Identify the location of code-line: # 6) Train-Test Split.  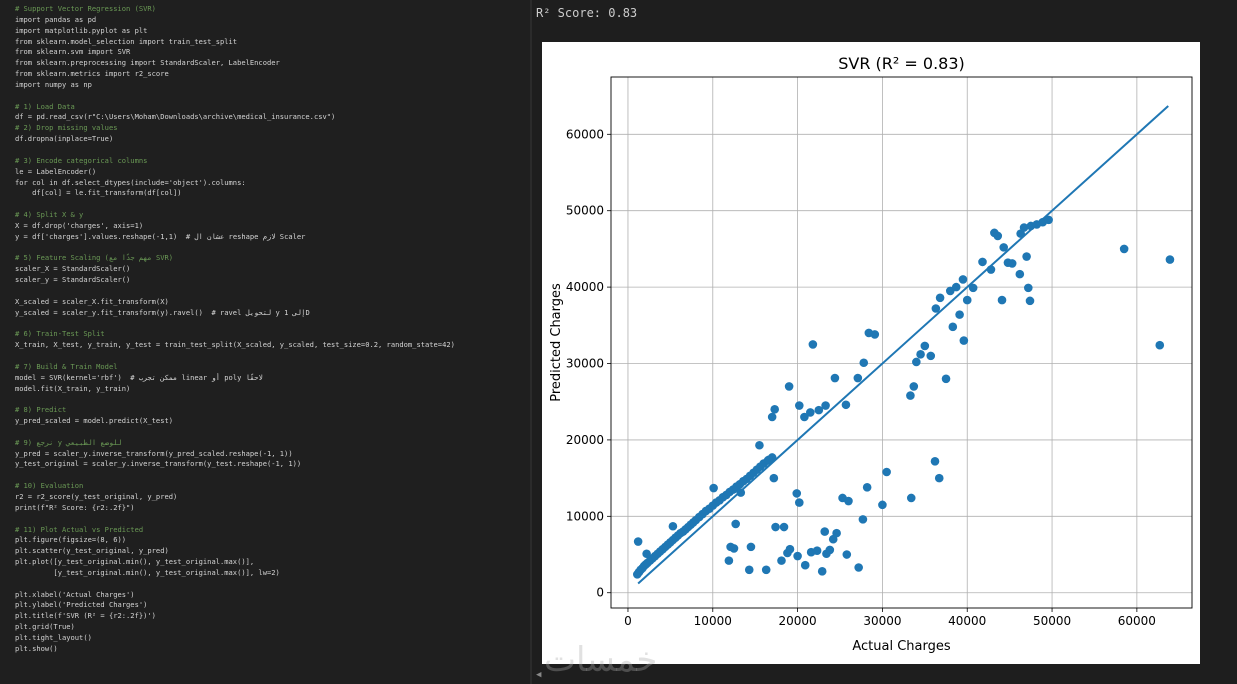
(60, 334).